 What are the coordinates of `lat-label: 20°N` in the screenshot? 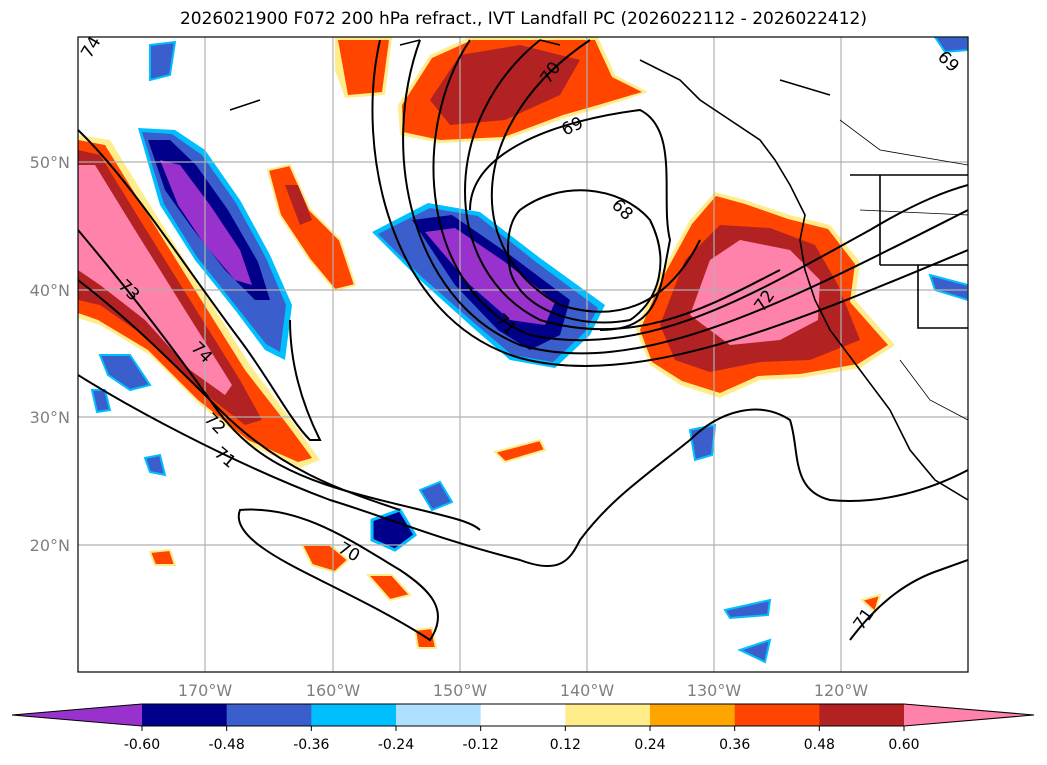 It's located at (50, 545).